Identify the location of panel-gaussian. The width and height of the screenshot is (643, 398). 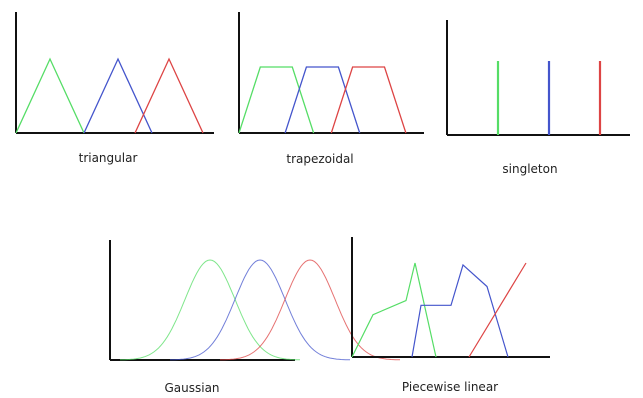
(254, 300).